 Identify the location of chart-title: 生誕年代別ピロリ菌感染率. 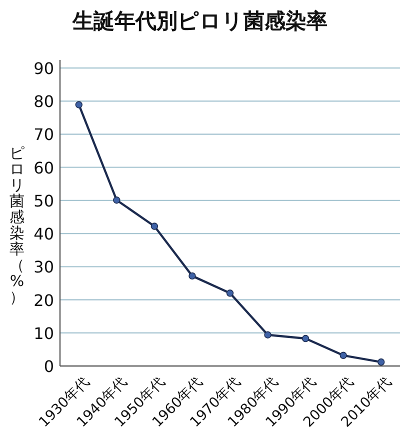
(200, 21).